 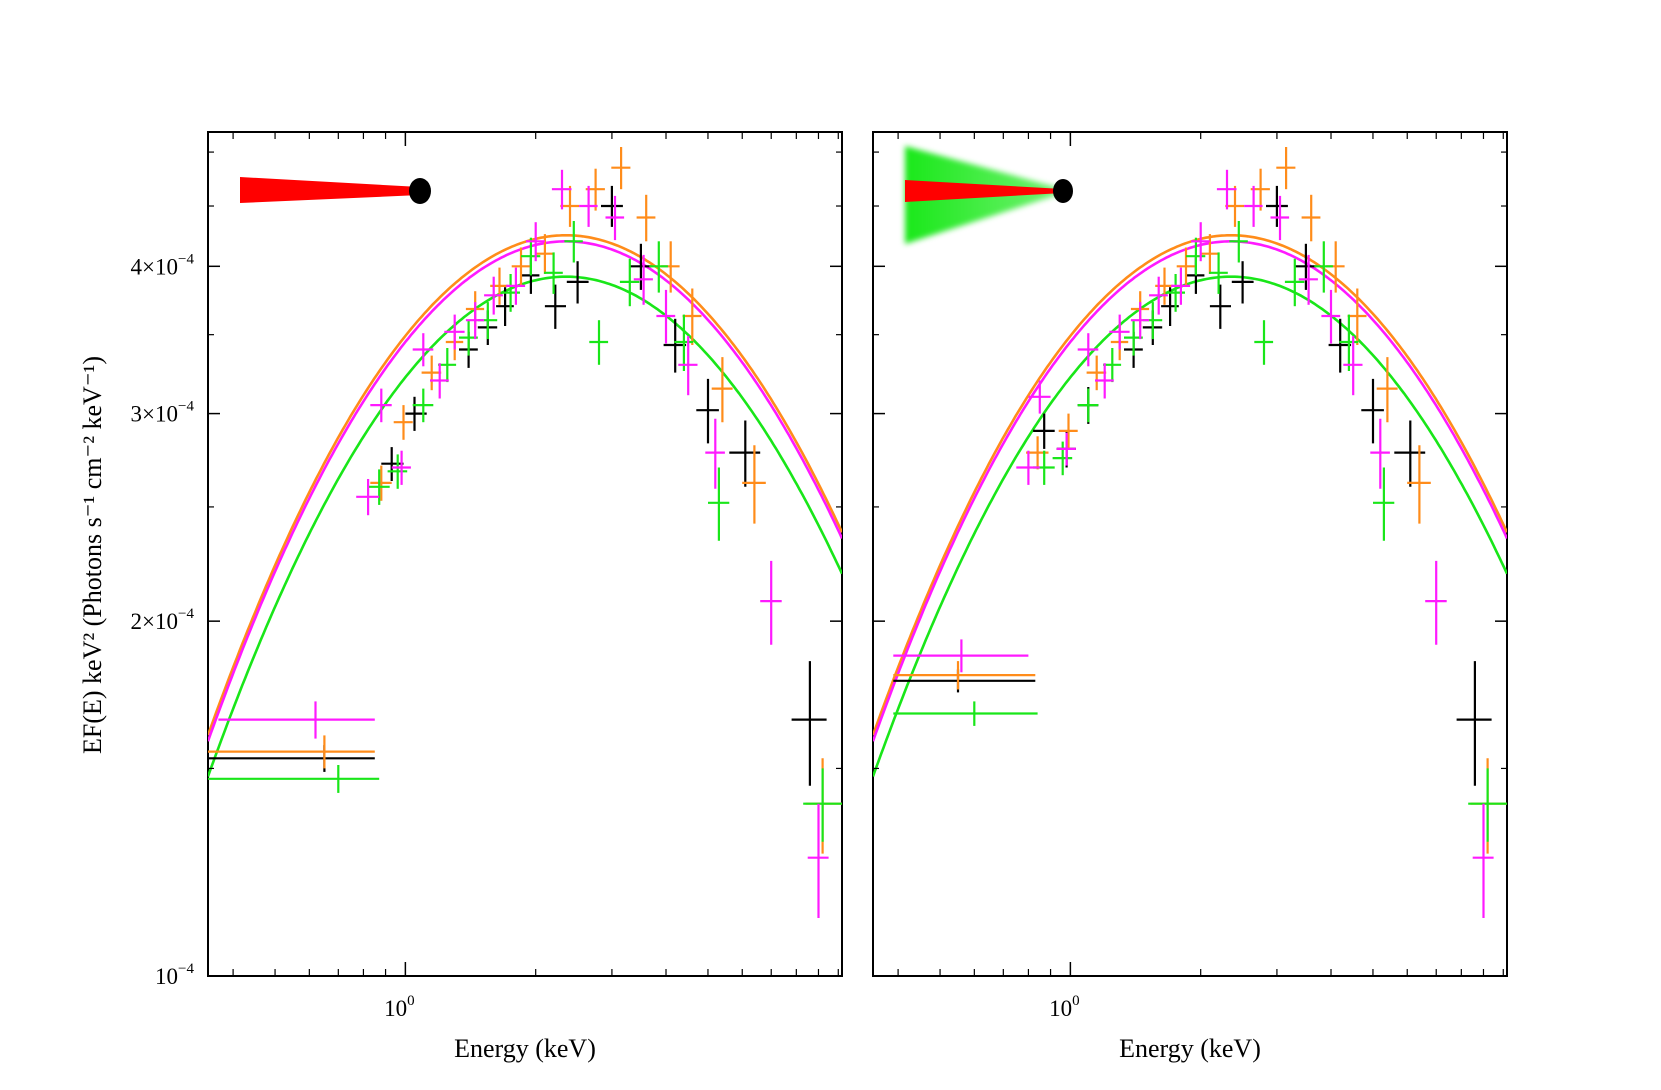 I want to click on y-tick-label: 2×10⁻⁴, so click(x=163, y=620).